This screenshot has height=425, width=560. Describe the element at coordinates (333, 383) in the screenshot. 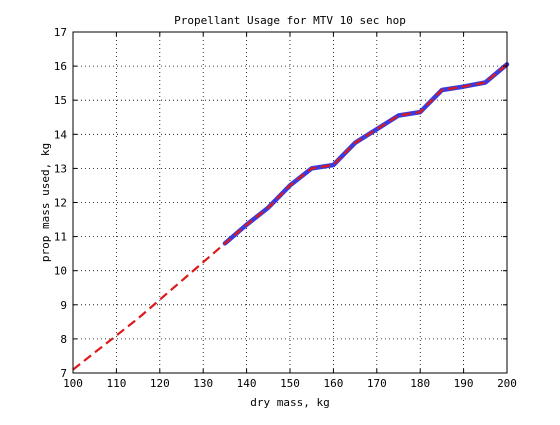

I see `x-tick-label: 160` at that location.